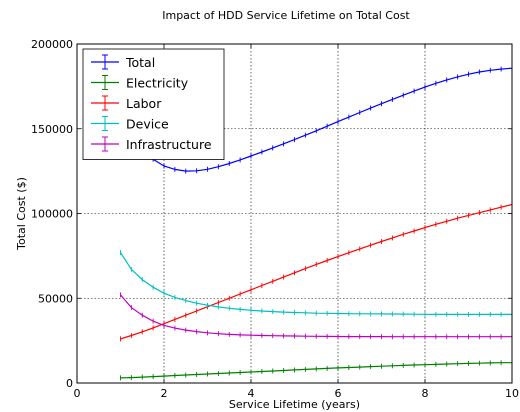  Describe the element at coordinates (316, 370) in the screenshot. I see `series-electricity` at that location.